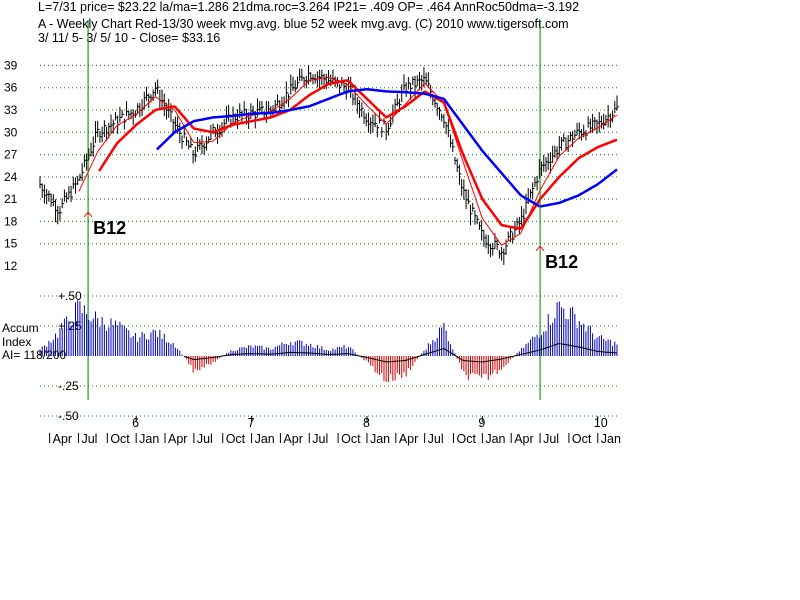  I want to click on accum-ai-label: AI= 118/200, so click(34, 355).